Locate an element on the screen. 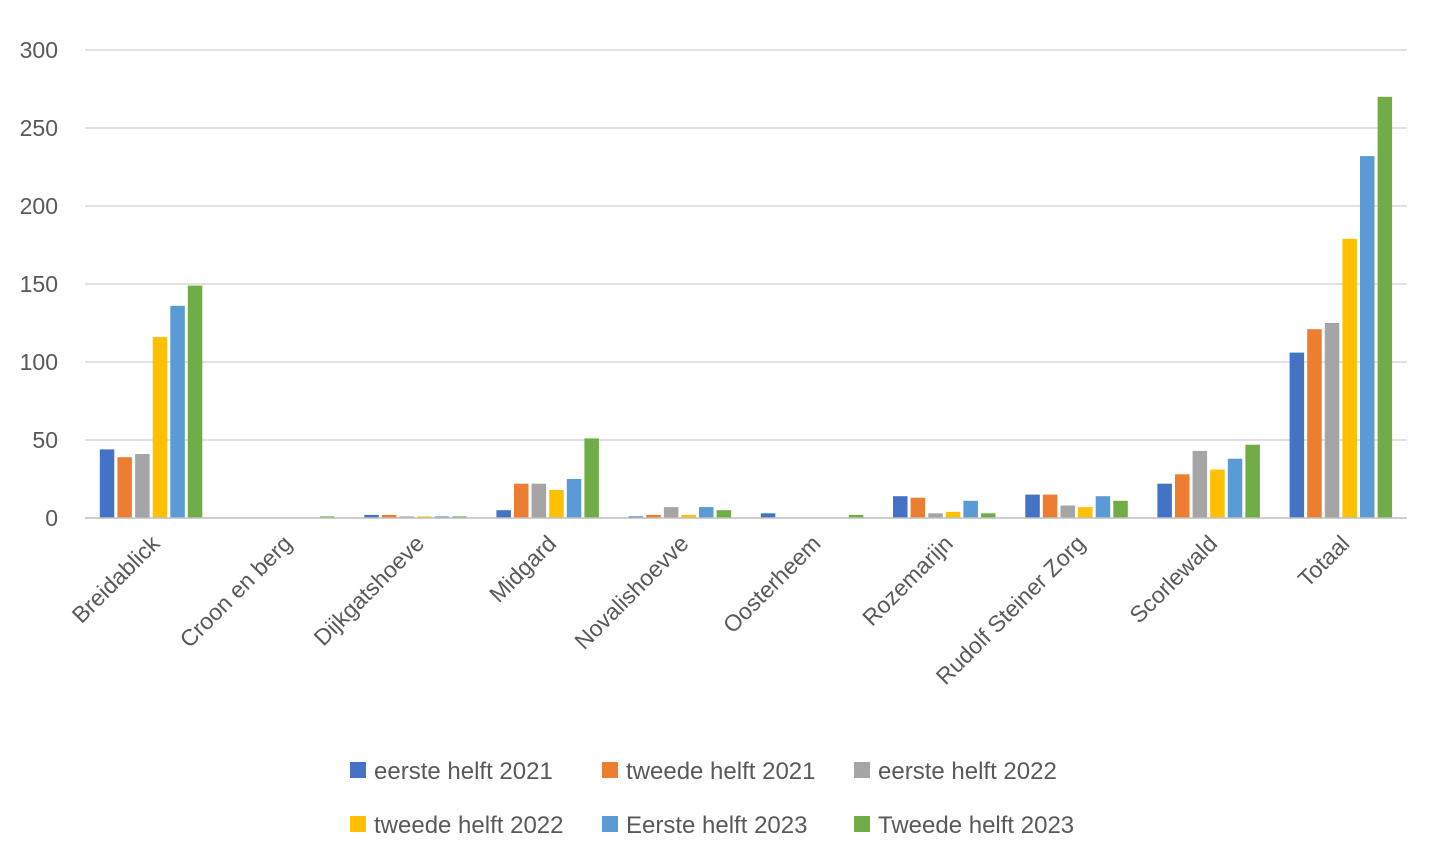  category-label: Scorlewald is located at coordinates (1173, 579).